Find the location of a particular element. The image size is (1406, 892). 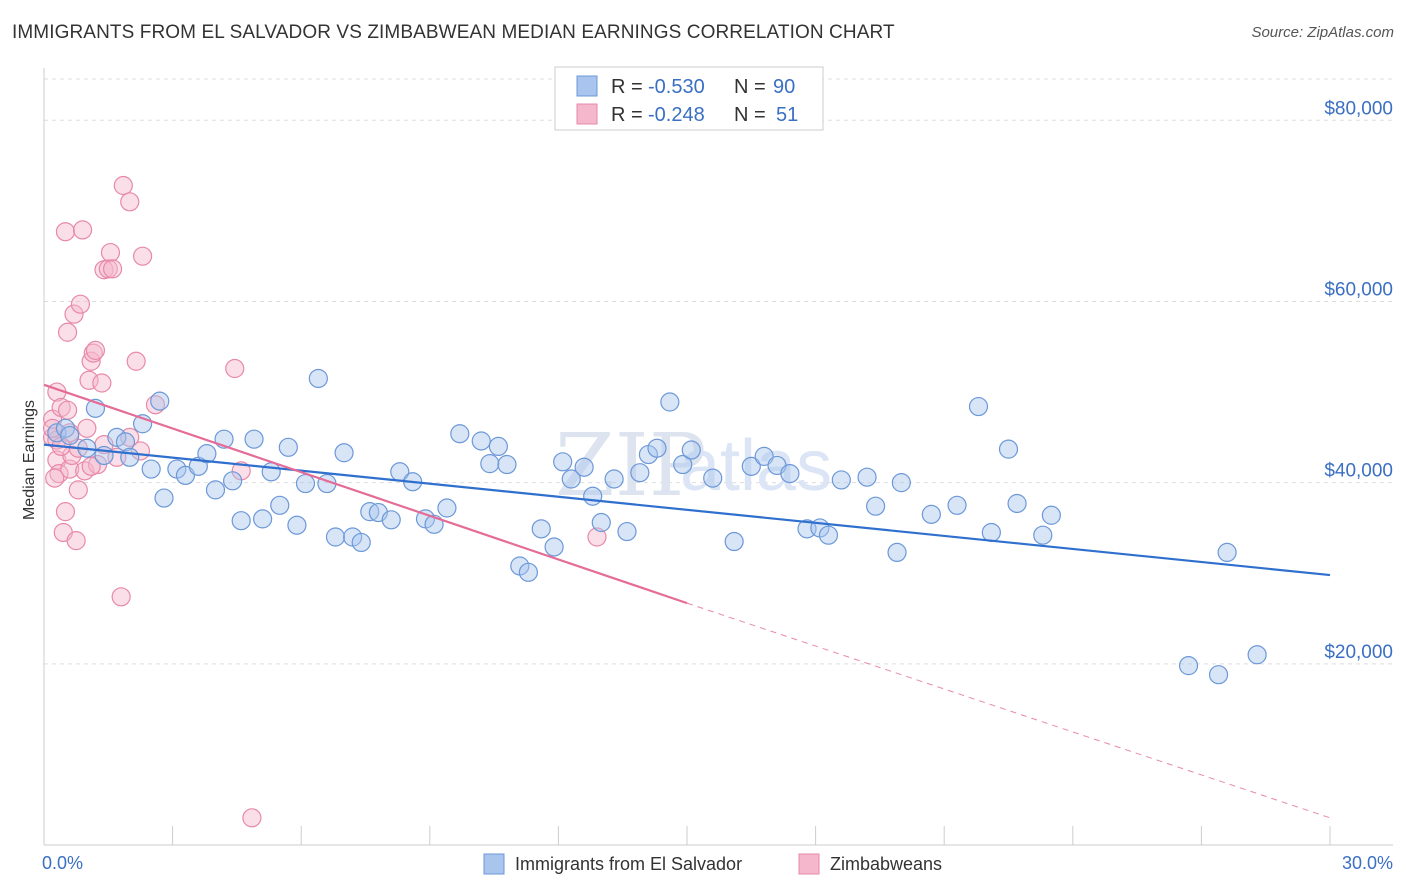

y-tick-label: $80,000 is located at coordinates (1358, 108).